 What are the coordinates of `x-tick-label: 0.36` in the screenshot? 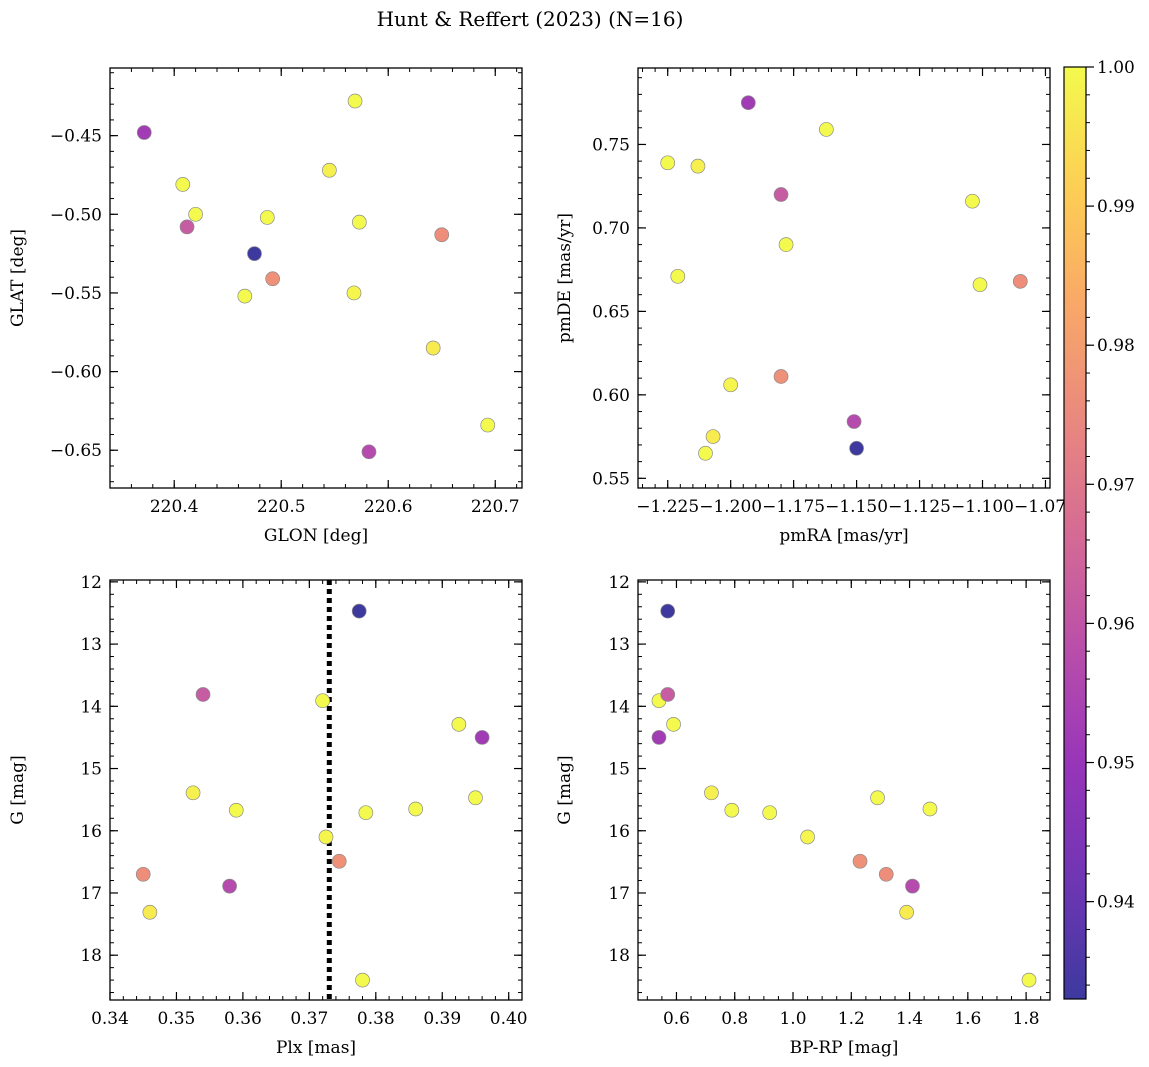 It's located at (243, 1019).